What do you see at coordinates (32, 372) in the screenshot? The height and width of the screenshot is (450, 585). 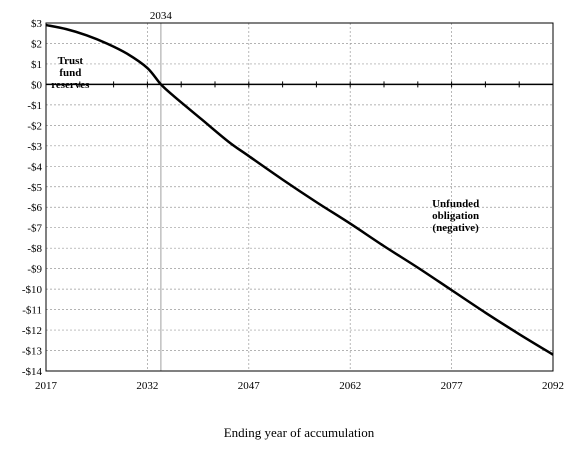 I see `y-tick-label: -$14` at bounding box center [32, 372].